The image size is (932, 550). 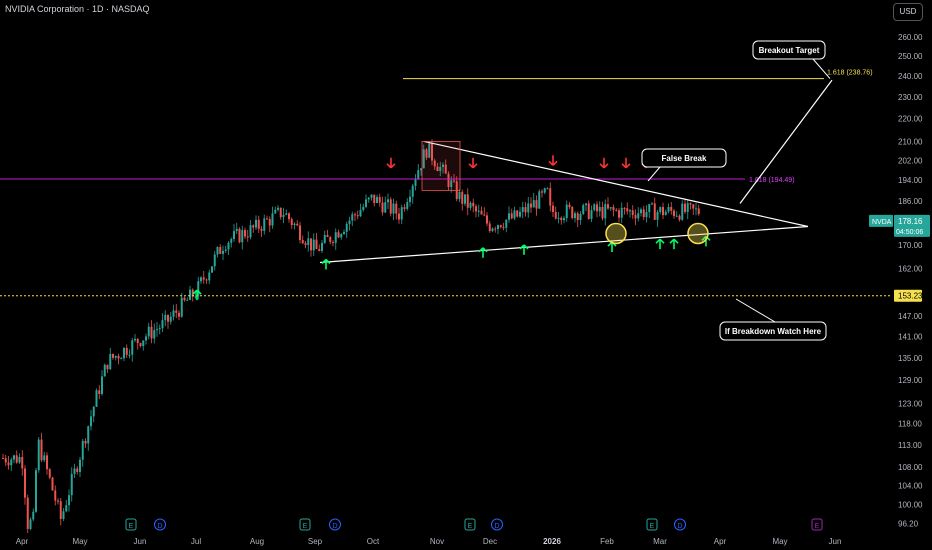 What do you see at coordinates (607, 541) in the screenshot?
I see `x-tick-label: Feb` at bounding box center [607, 541].